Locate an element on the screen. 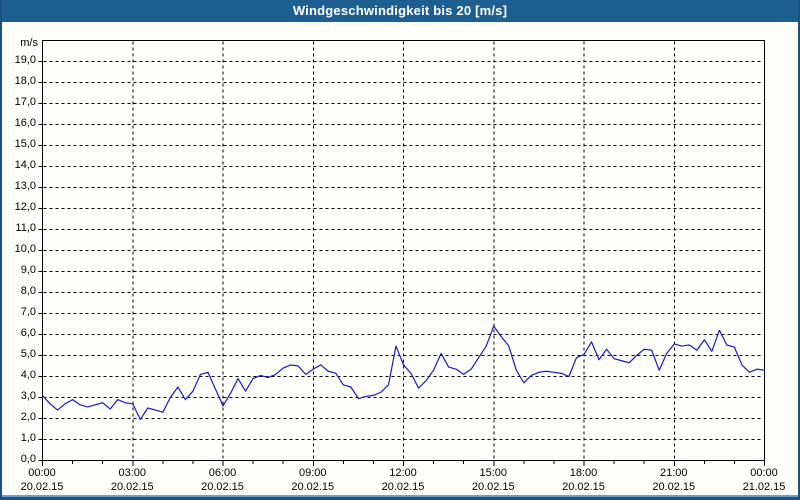 This screenshot has width=800, height=500. x-tick-time-label: 03:00 is located at coordinates (132, 473).